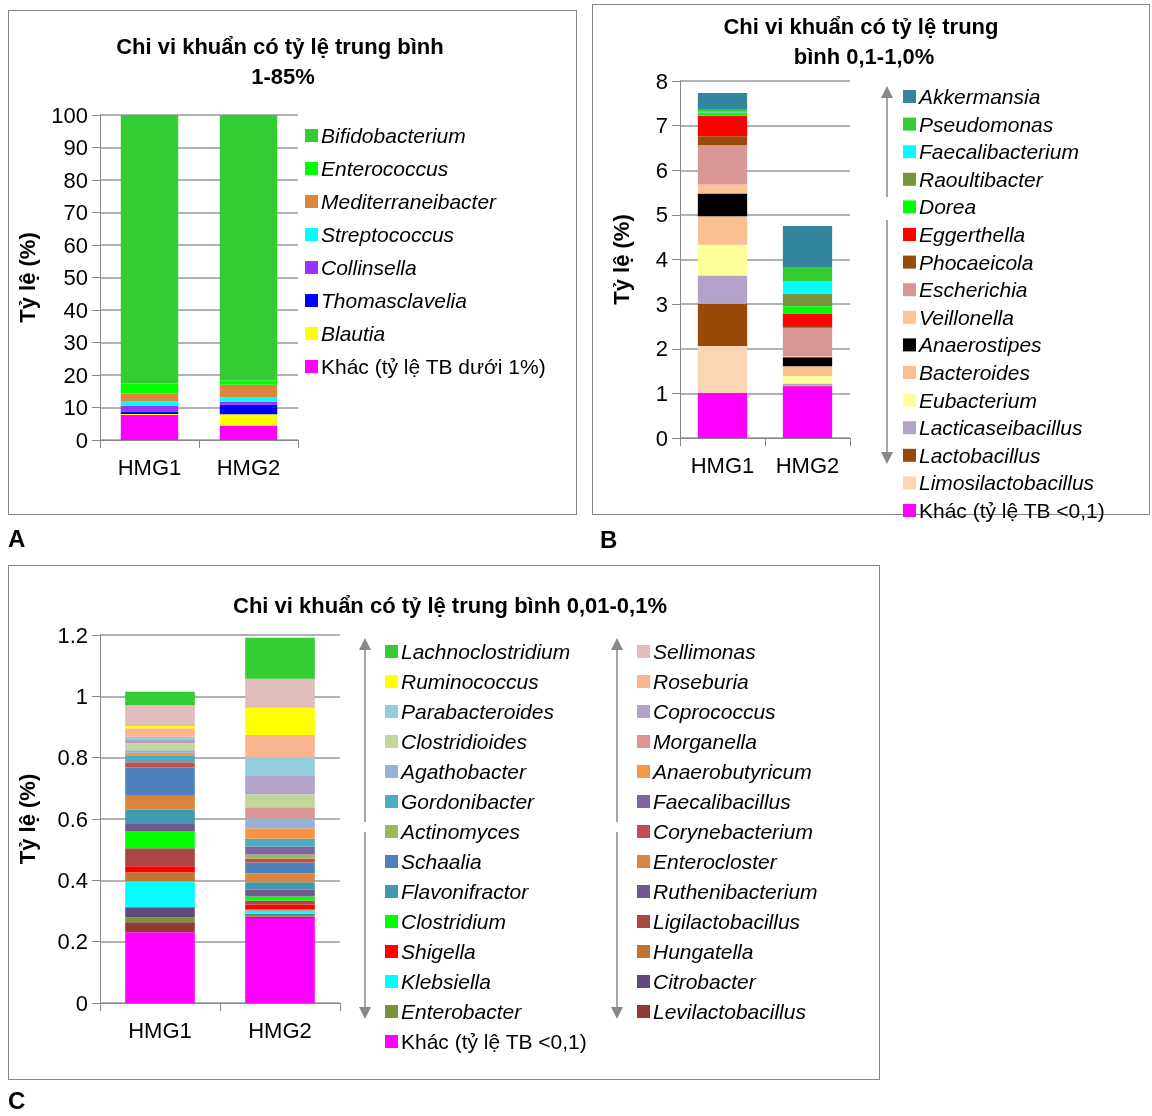 The image size is (1152, 1116). I want to click on legend-label: Escherichia, so click(973, 290).